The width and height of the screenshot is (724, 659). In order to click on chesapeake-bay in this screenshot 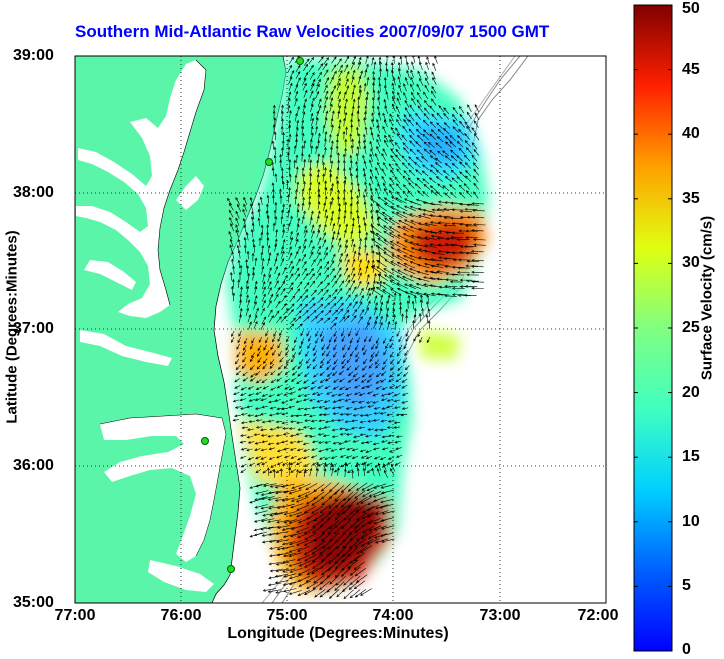, I will do `click(141, 189)`.